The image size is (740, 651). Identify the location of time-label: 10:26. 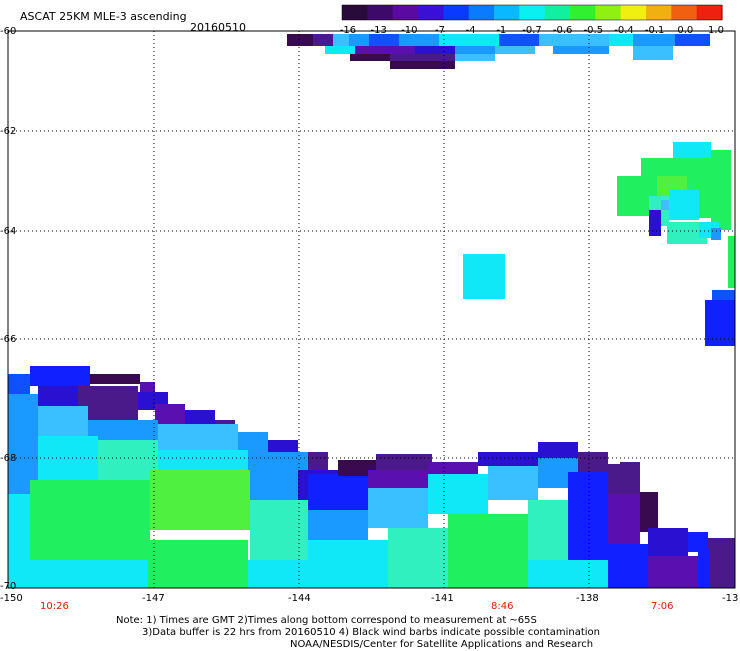
(54, 606).